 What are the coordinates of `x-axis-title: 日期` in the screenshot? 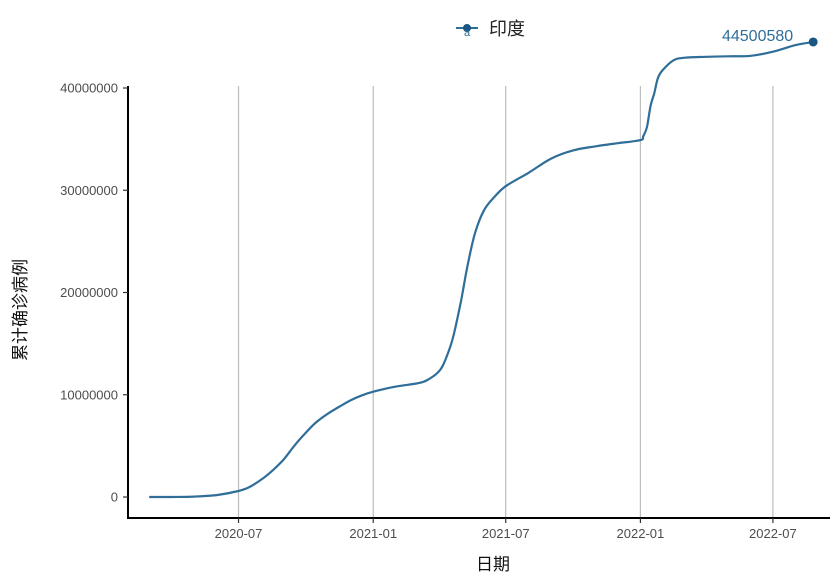 It's located at (493, 565).